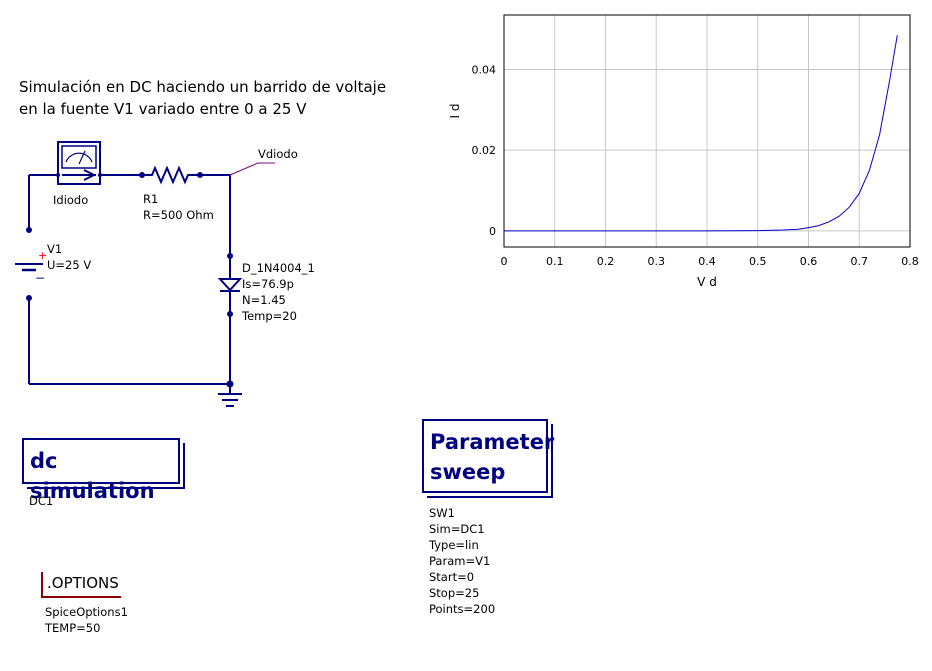 This screenshot has width=932, height=671. What do you see at coordinates (555, 261) in the screenshot?
I see `x-tick-label: 0.1` at bounding box center [555, 261].